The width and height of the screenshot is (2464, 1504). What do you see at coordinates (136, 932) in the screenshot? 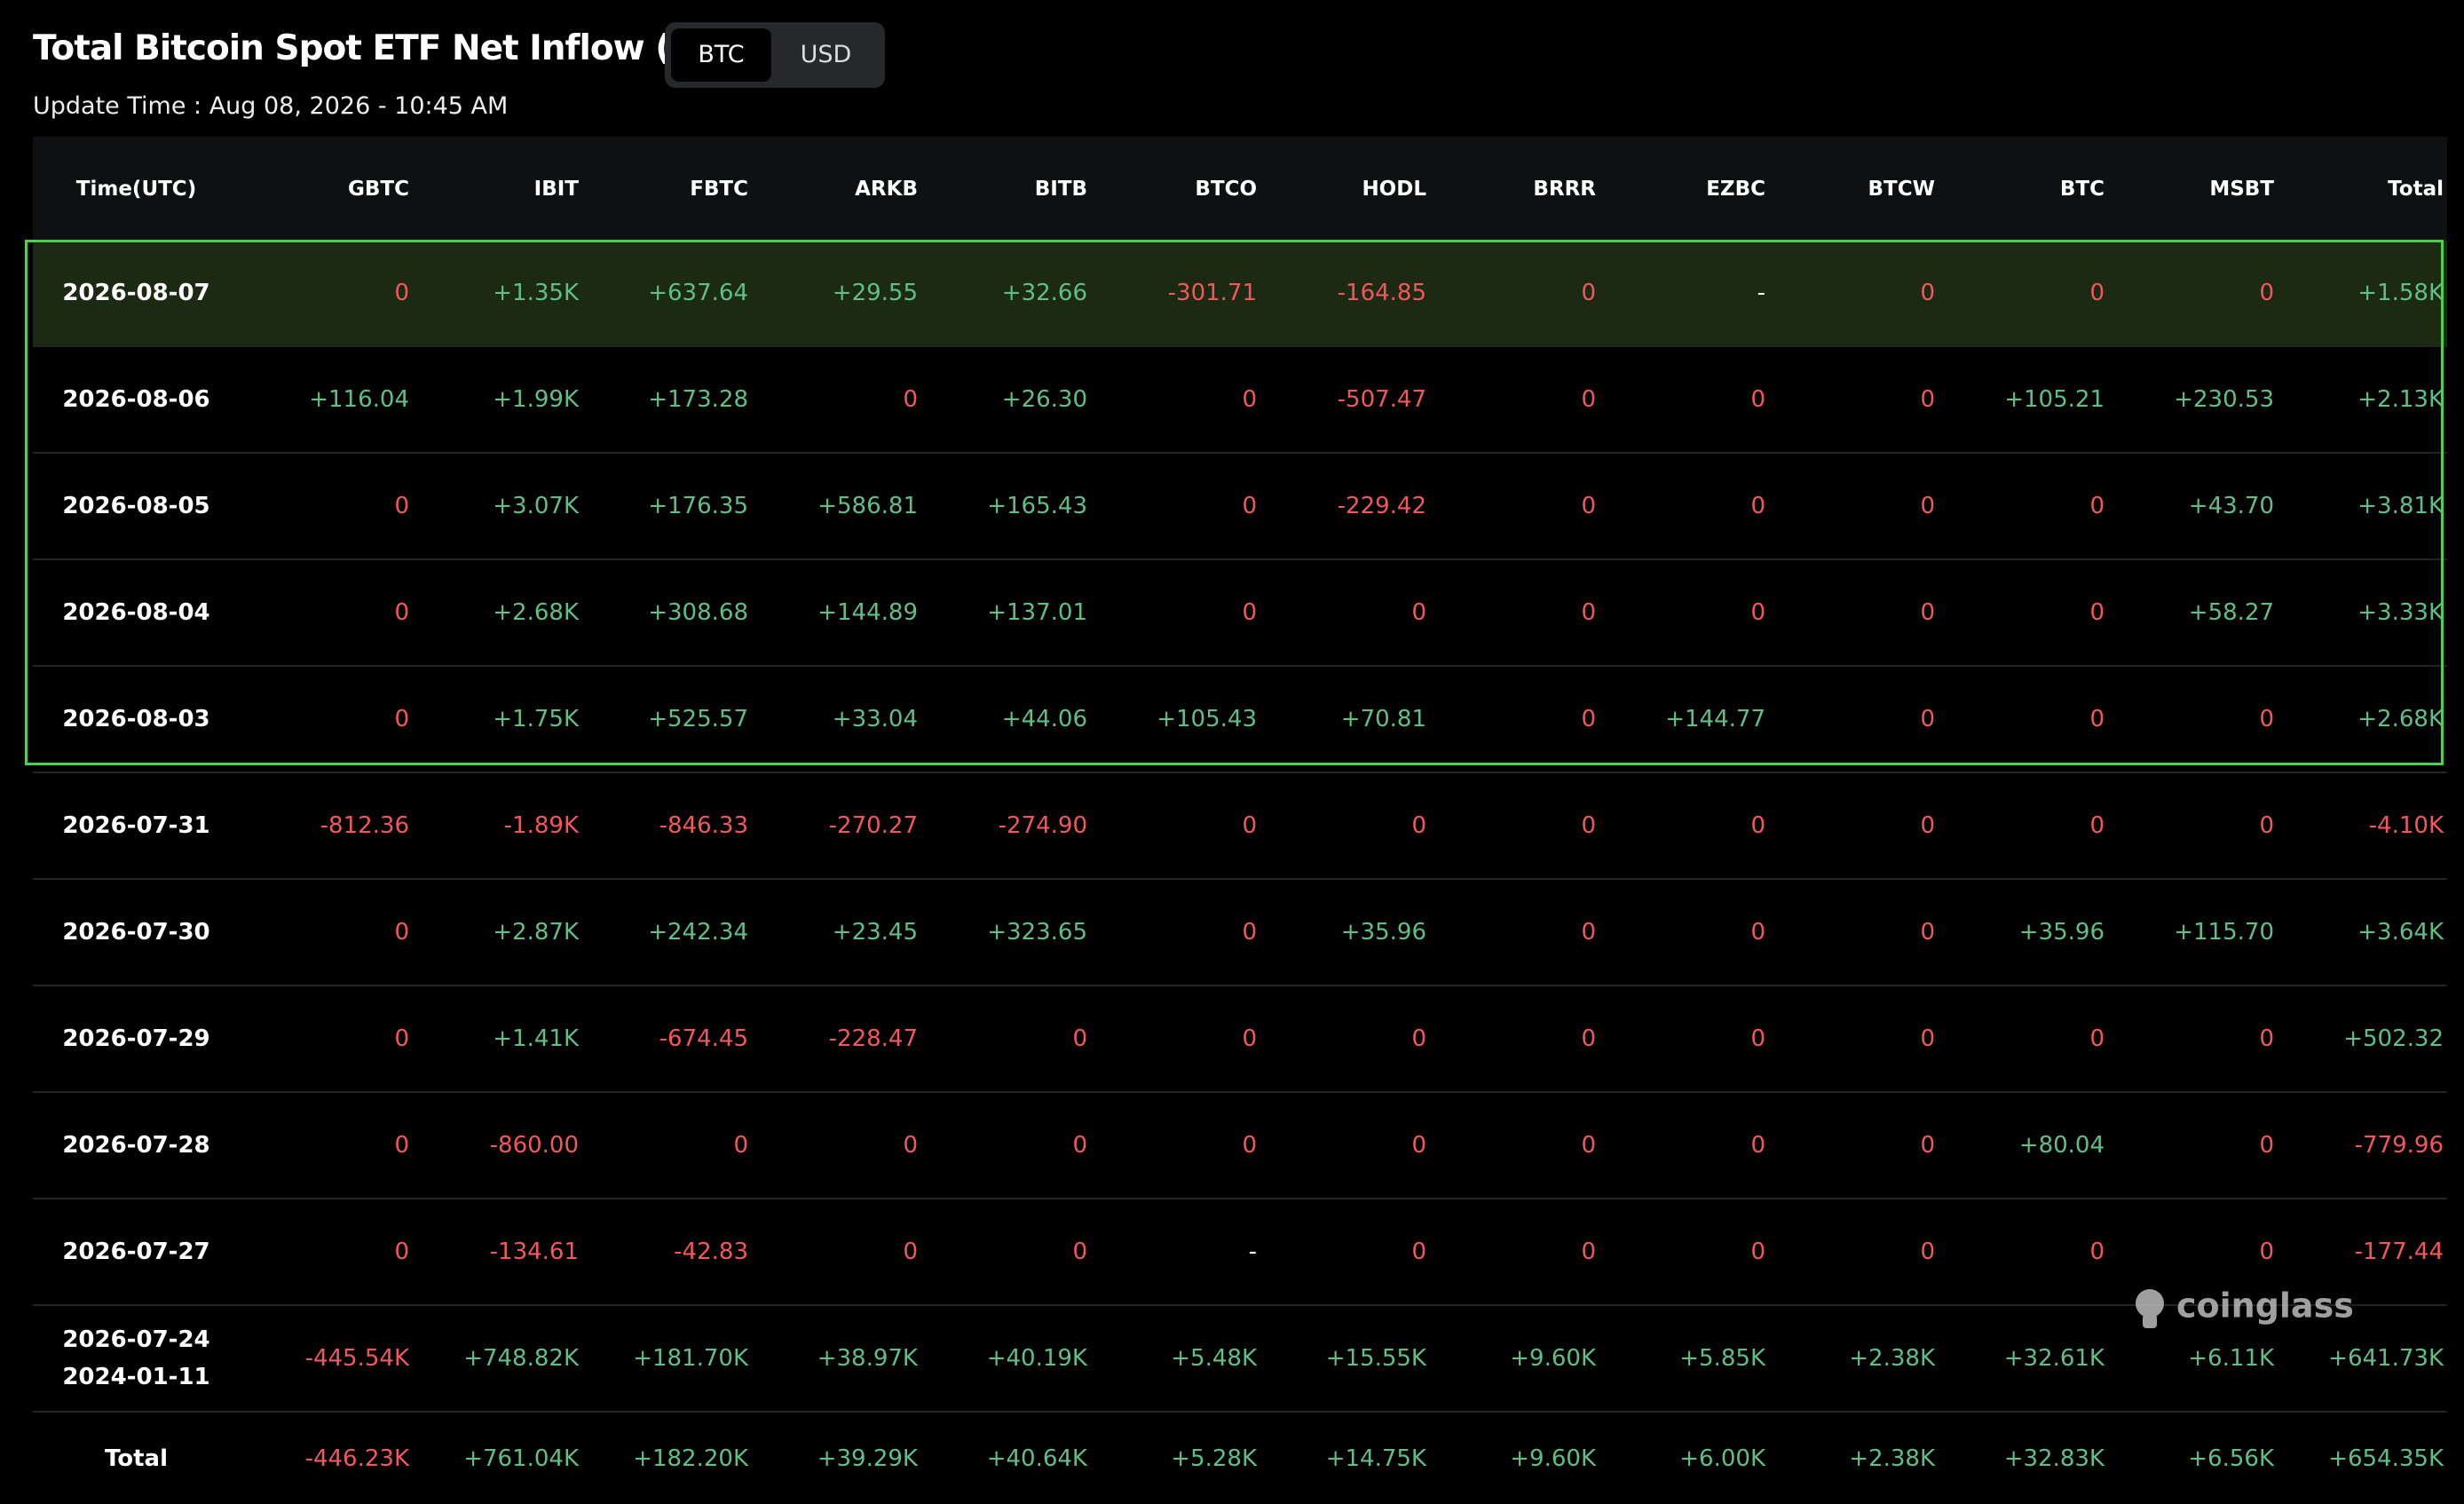
I see `date: 2026-07-30` at bounding box center [136, 932].